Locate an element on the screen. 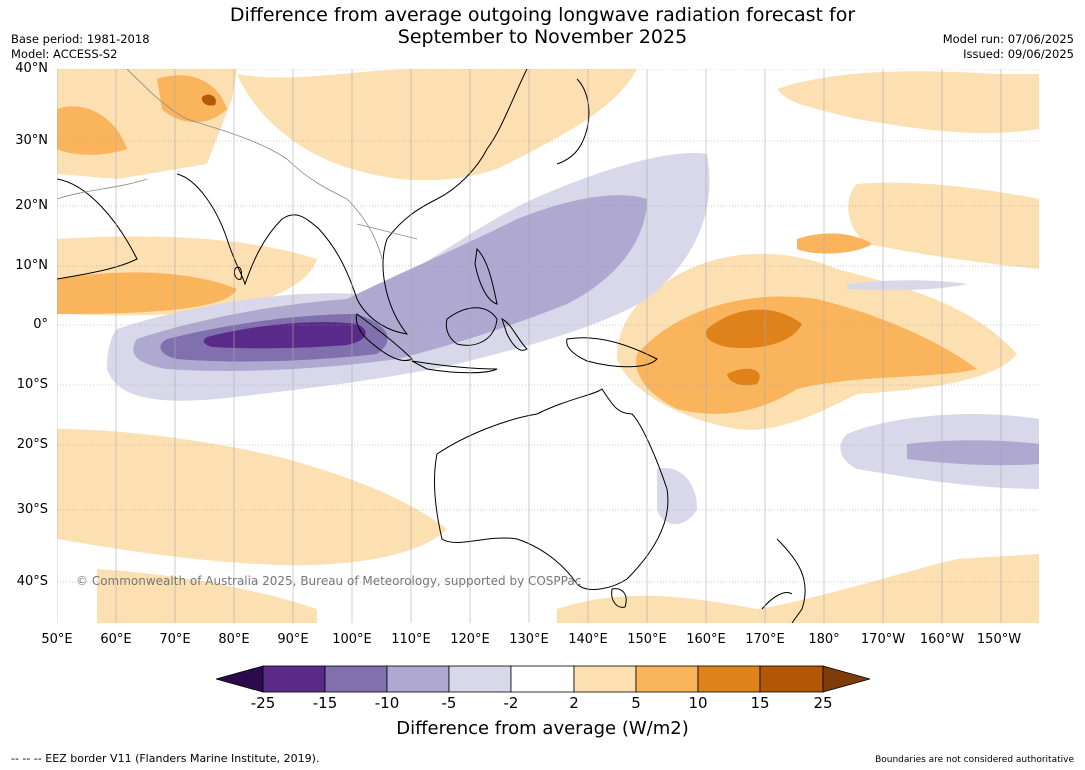  lon-label: 150°E is located at coordinates (647, 639).